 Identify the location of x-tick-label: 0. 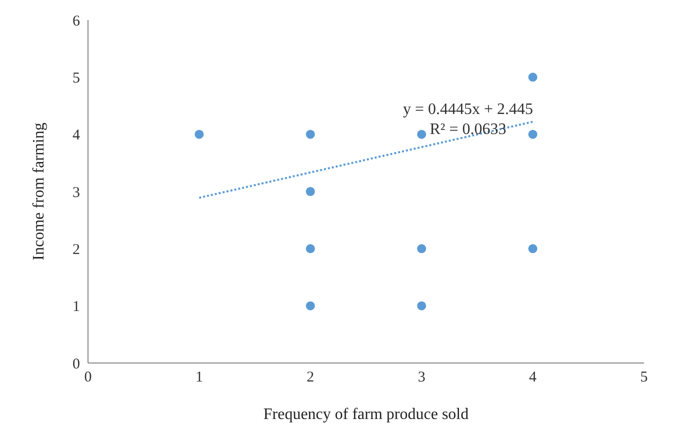
(88, 378).